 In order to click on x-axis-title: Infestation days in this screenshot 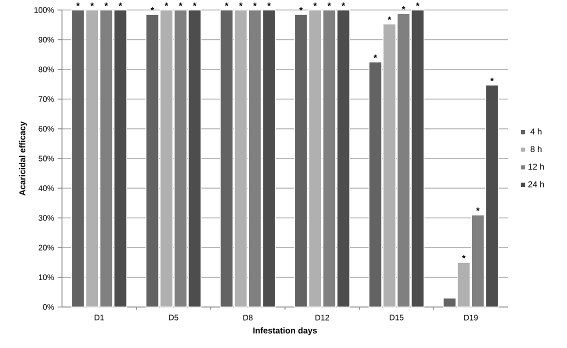, I will do `click(285, 331)`.